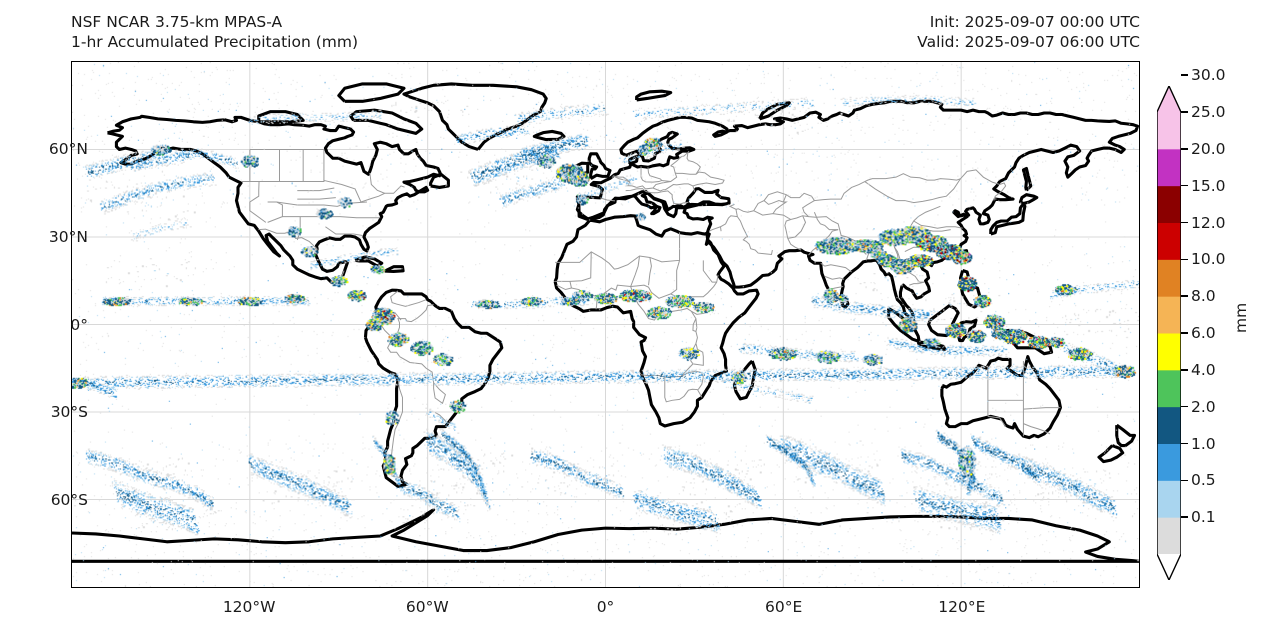 The height and width of the screenshot is (639, 1268). I want to click on colorbar-tick-label: 30.0, so click(1208, 75).